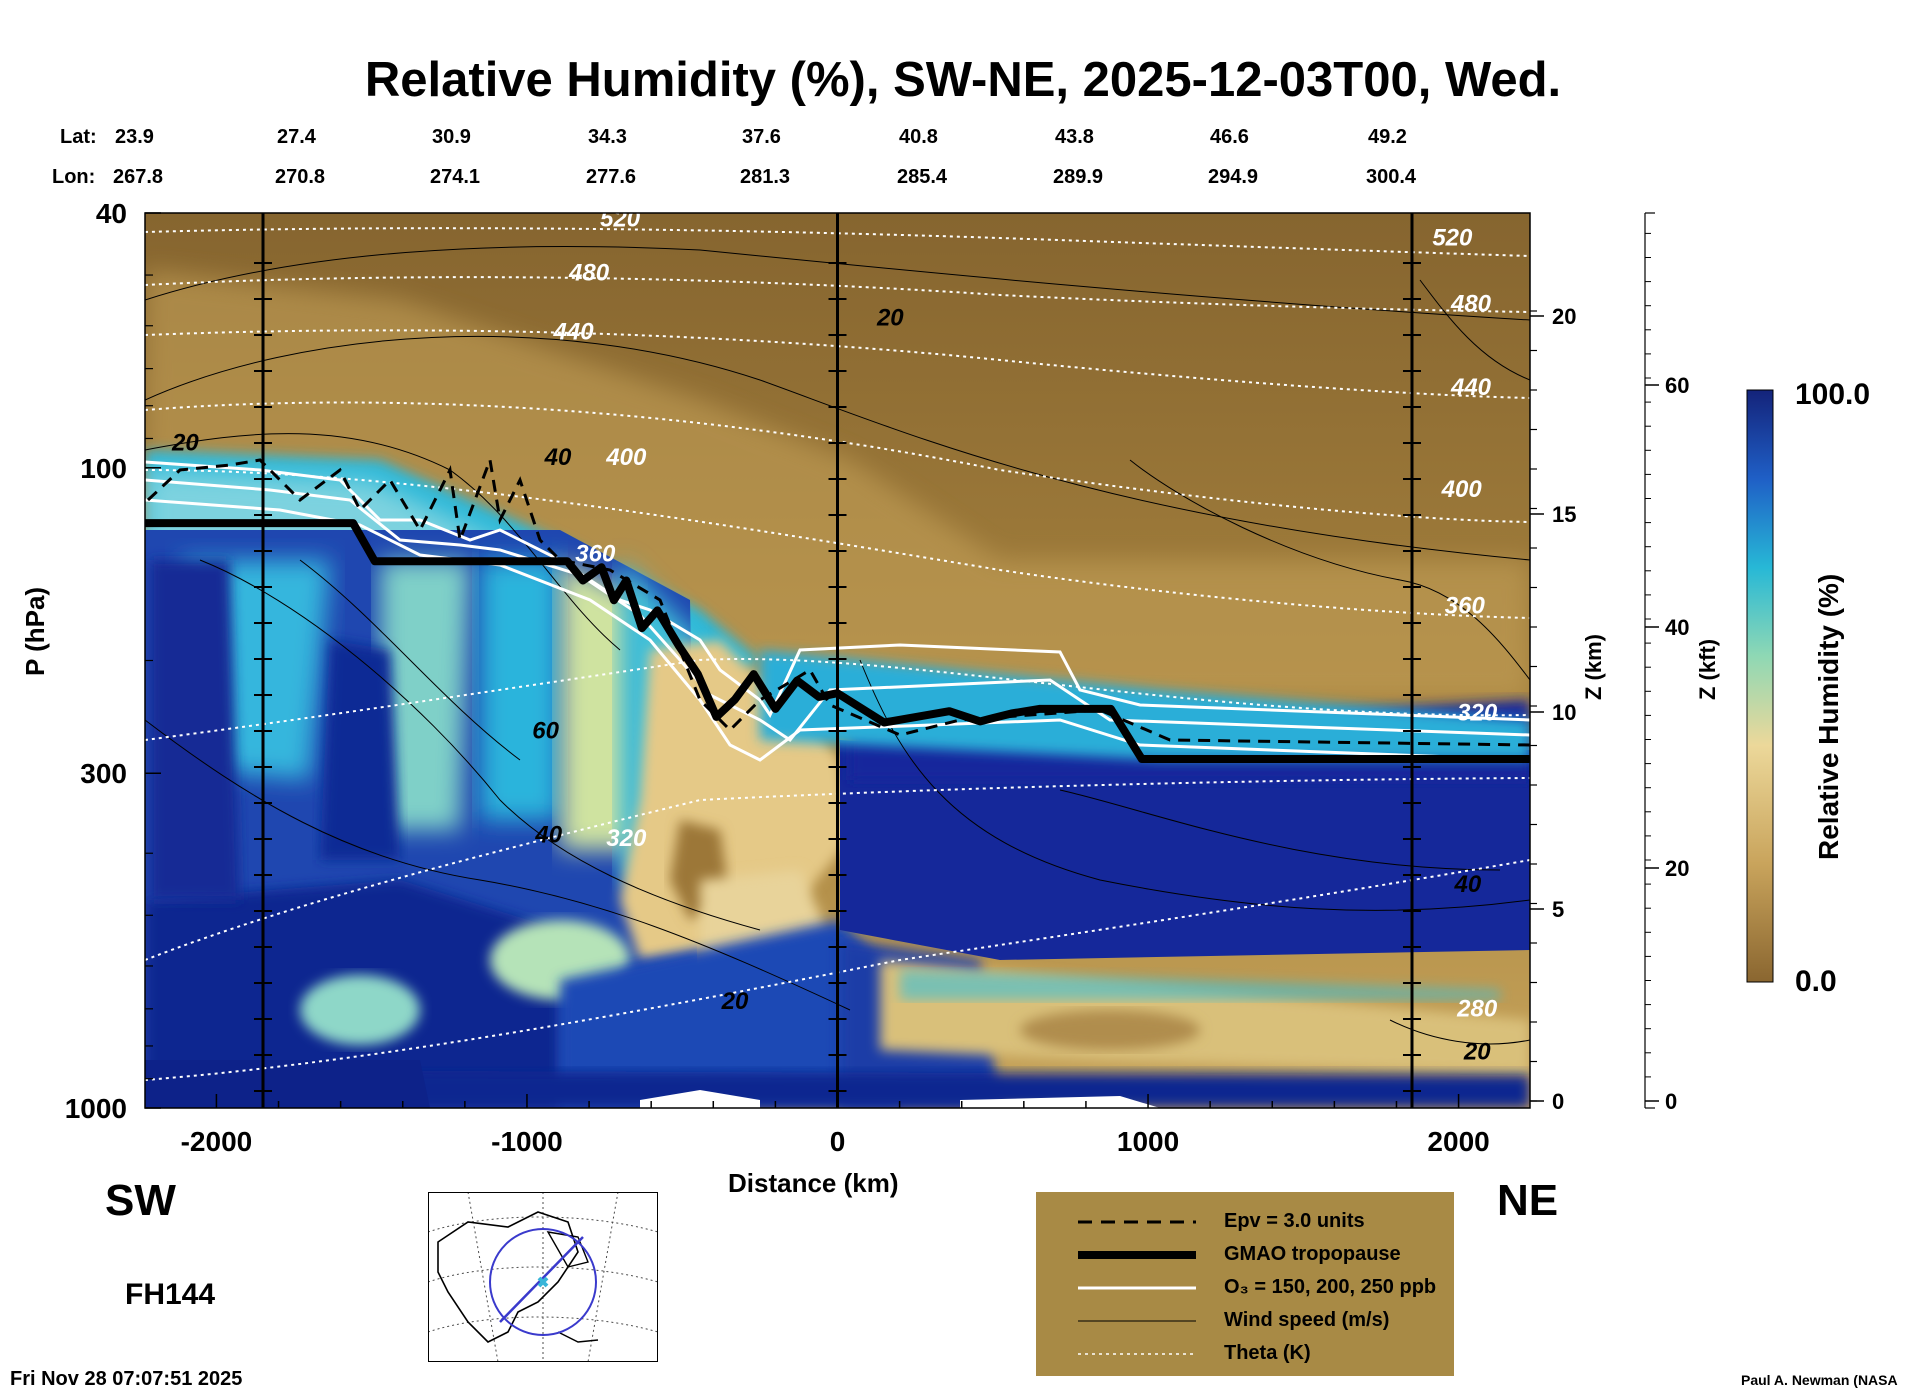 This screenshot has width=1926, height=1394. What do you see at coordinates (1477, 1009) in the screenshot?
I see `theta-label: 280` at bounding box center [1477, 1009].